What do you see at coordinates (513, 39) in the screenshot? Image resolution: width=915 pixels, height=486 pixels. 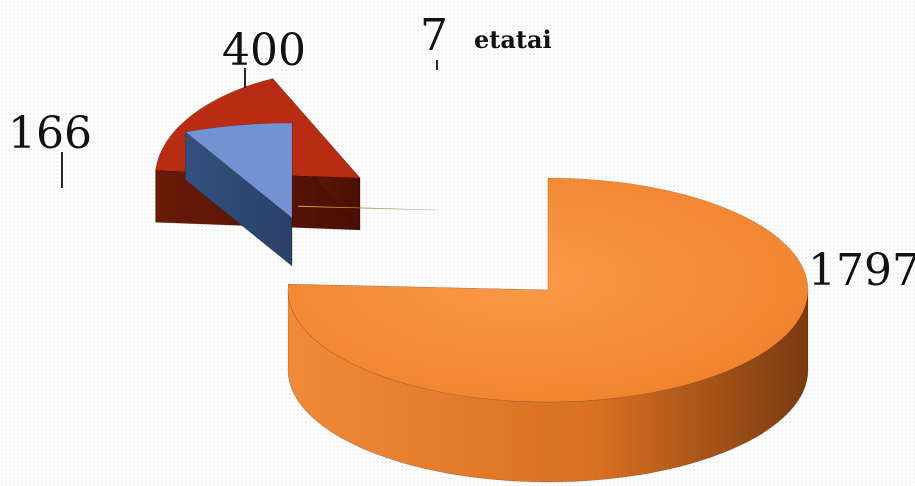 I see `category-label: etatai` at bounding box center [513, 39].